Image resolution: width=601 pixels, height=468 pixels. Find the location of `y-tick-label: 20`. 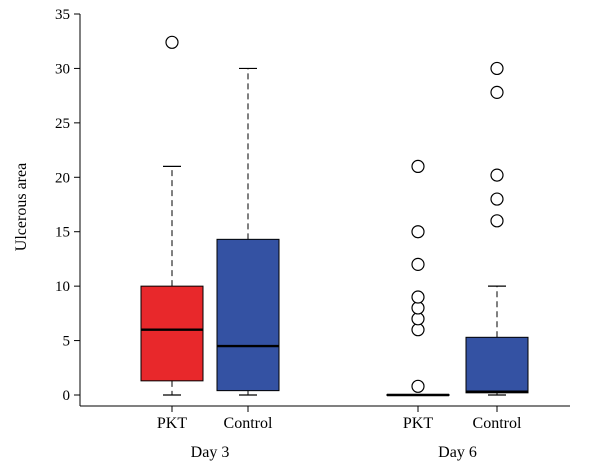

y-tick-label: 20 is located at coordinates (62, 178).